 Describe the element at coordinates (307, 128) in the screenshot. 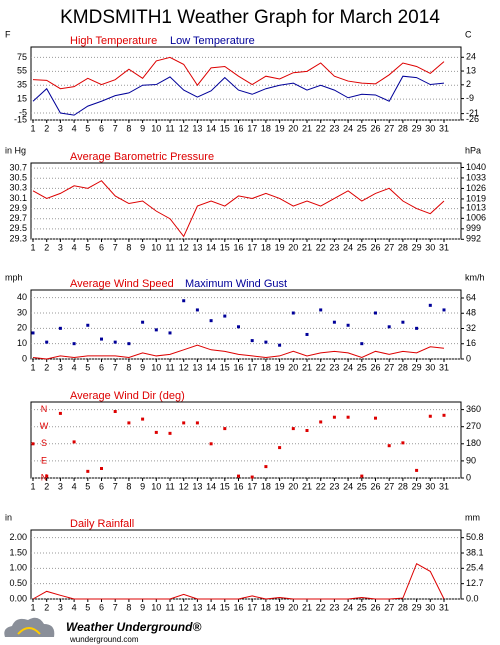

I see `x-tick-label: 21` at that location.